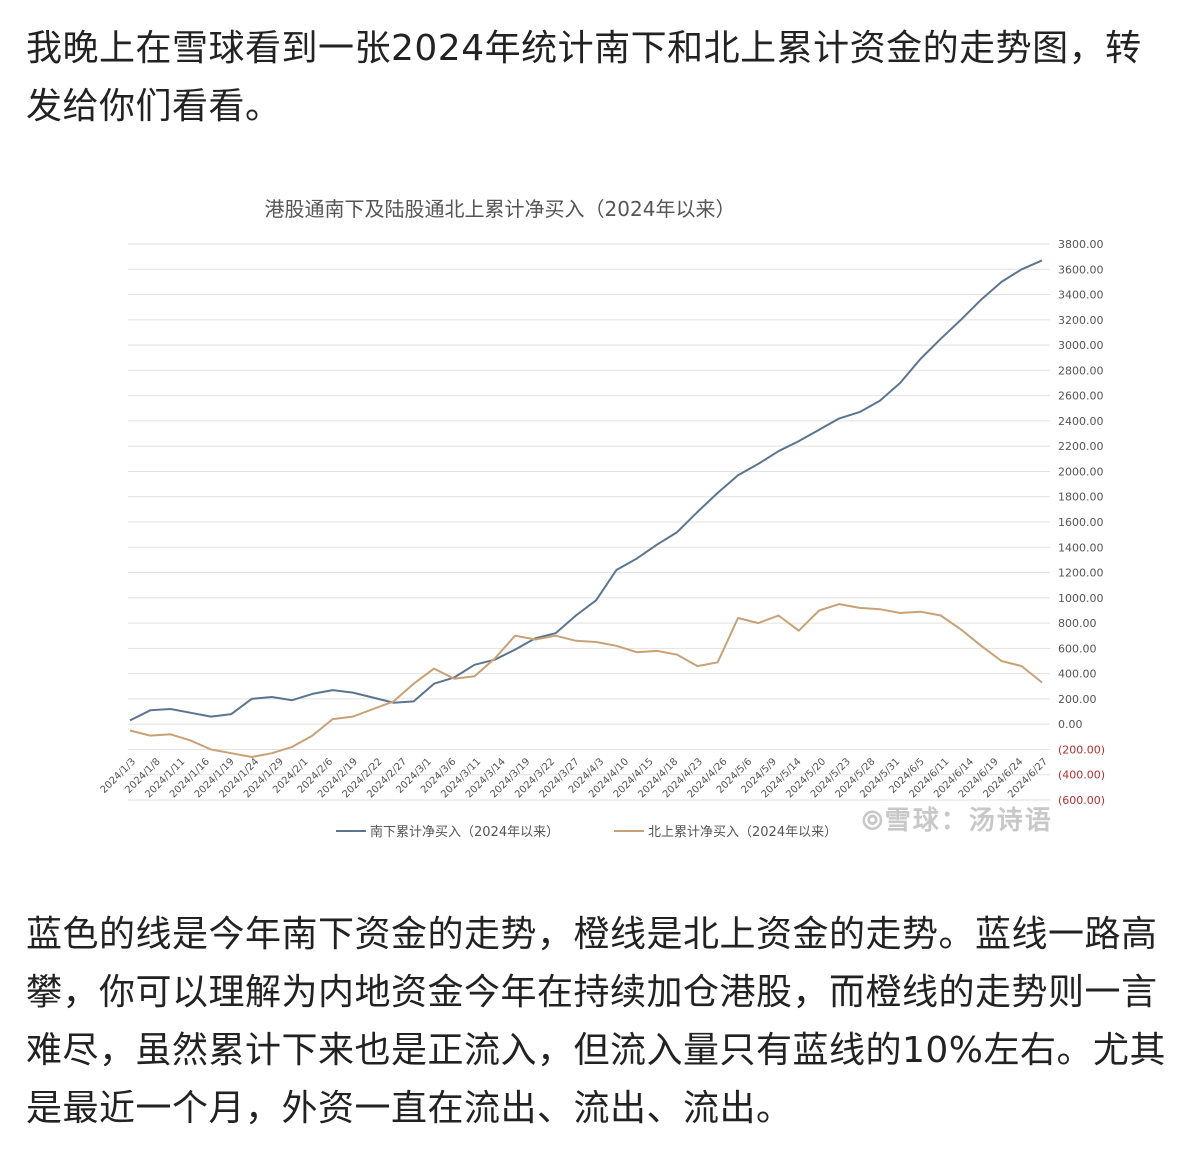  I want to click on chart-title: 港股通南下及陆股通北上累计净买入（2024年以来）, so click(500, 209).